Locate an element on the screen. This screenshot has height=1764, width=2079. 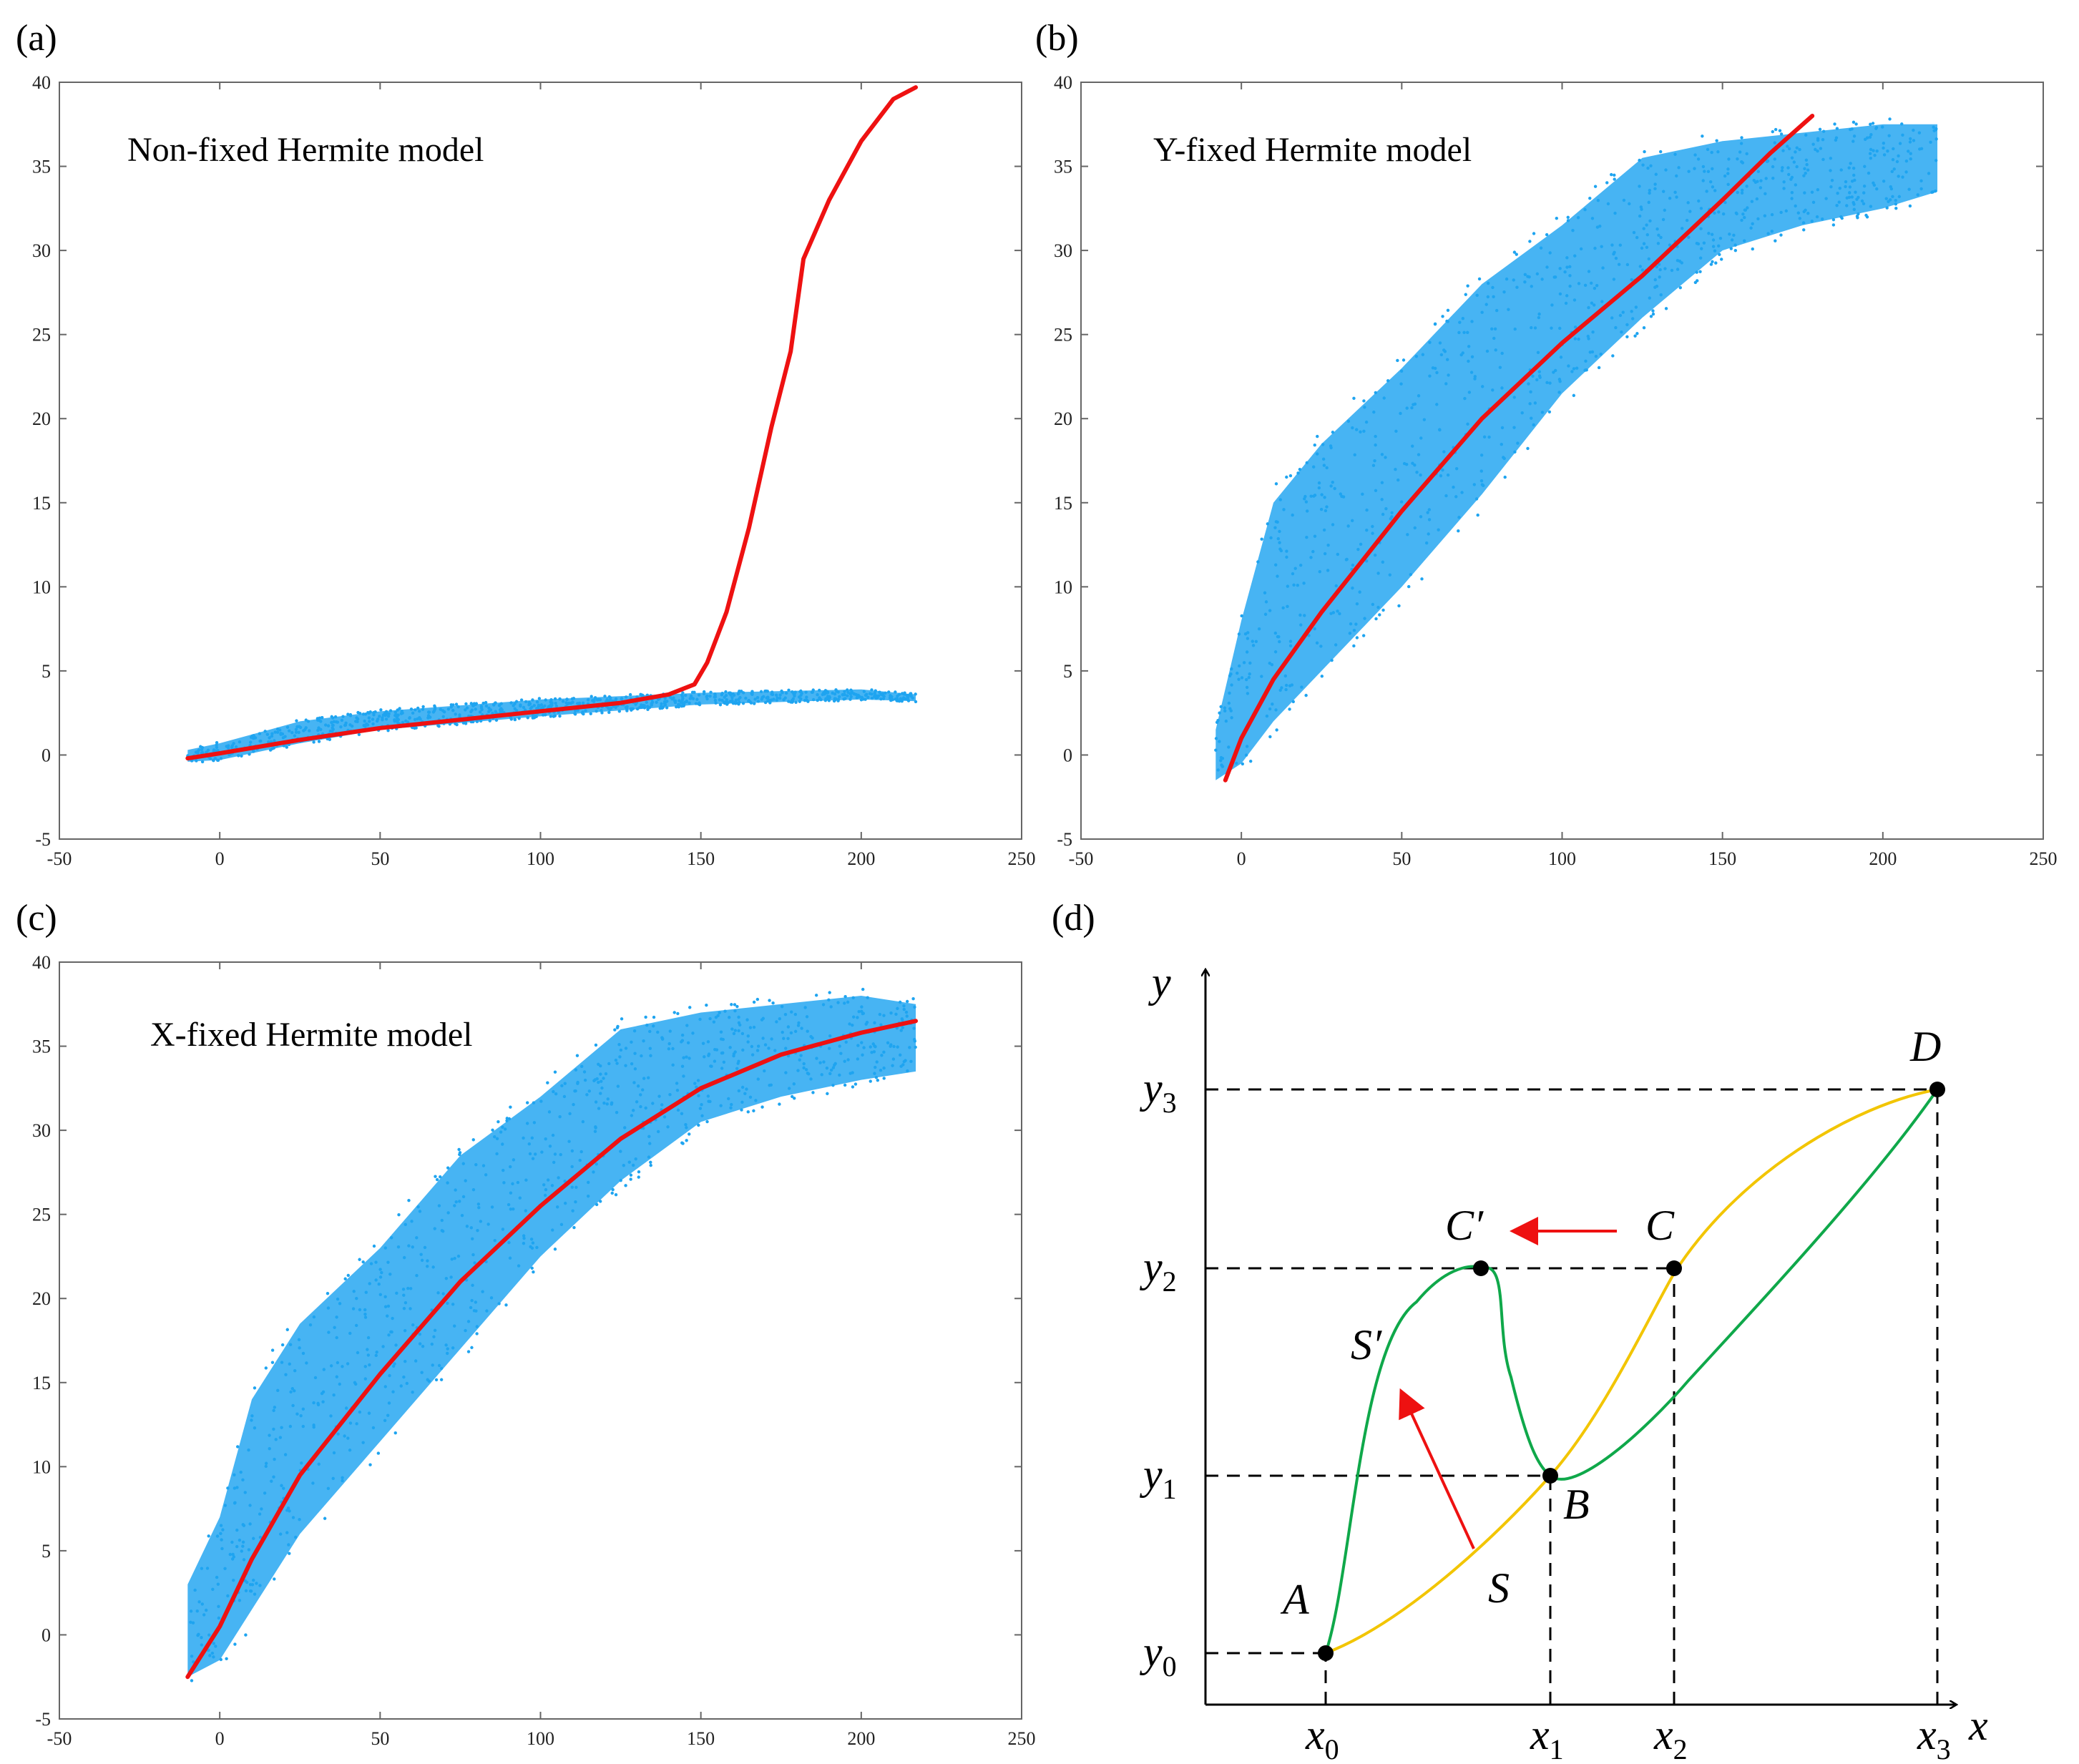
y-tick-label: 5 is located at coordinates (1067, 672).